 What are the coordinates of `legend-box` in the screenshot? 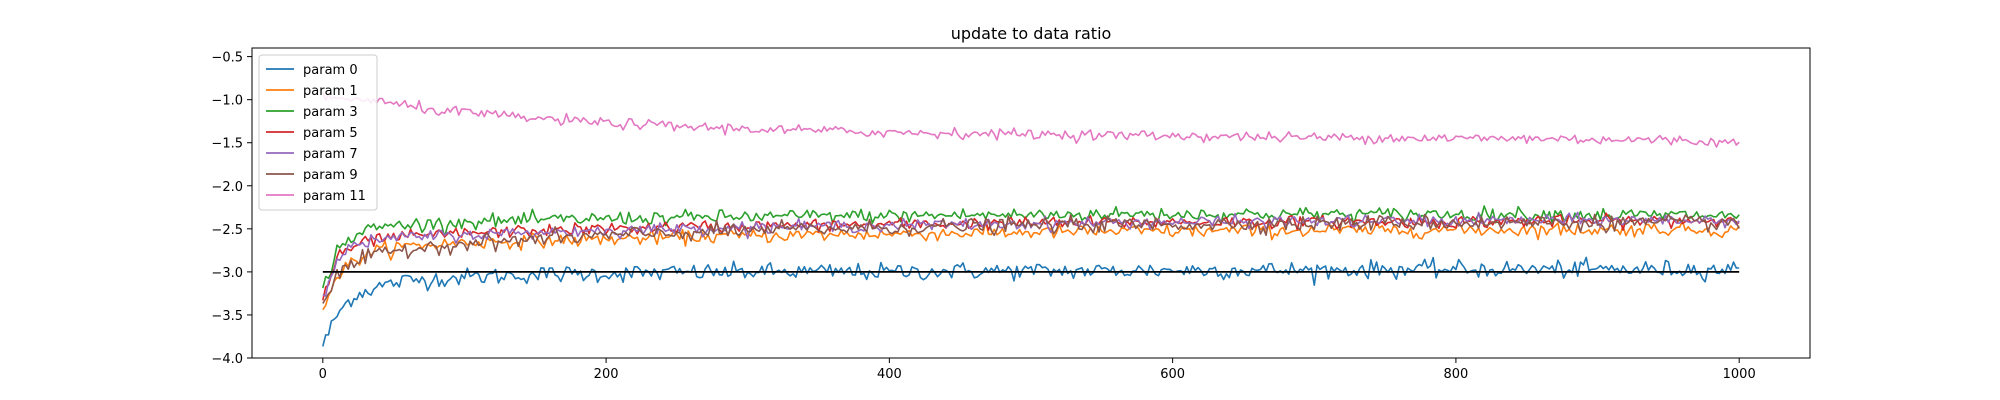 It's located at (318, 132).